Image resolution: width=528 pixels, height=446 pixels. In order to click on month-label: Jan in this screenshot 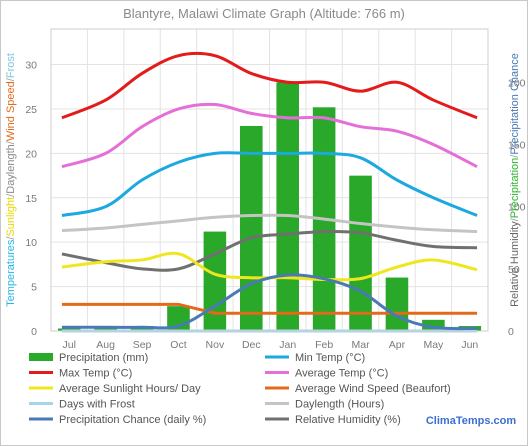, I will do `click(287, 345)`.